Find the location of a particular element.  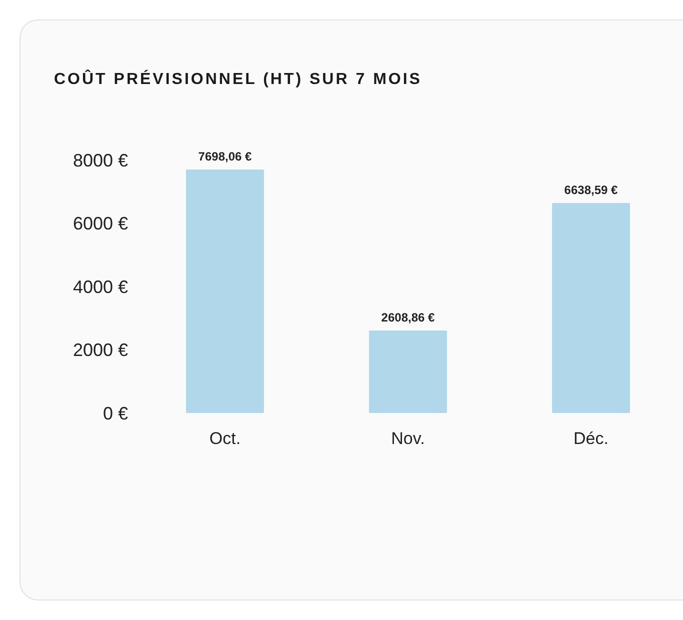

y-tick-label: 2000 € is located at coordinates (100, 350).